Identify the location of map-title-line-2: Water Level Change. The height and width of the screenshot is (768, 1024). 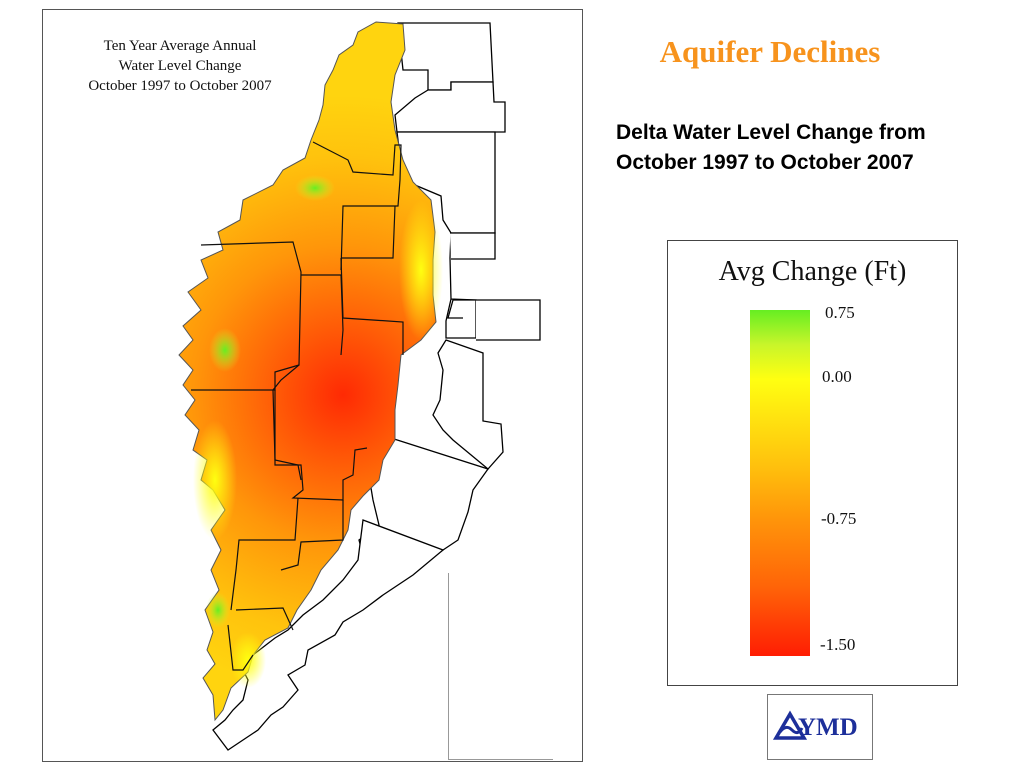
(180, 66).